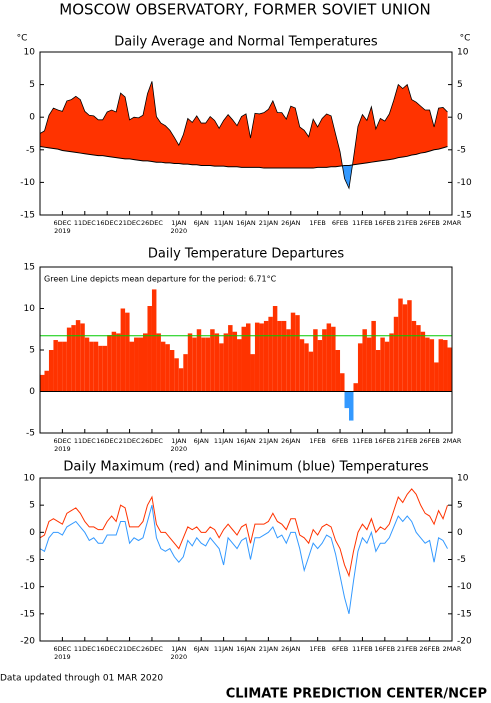  I want to click on y-tick-label: 0, so click(32, 118).